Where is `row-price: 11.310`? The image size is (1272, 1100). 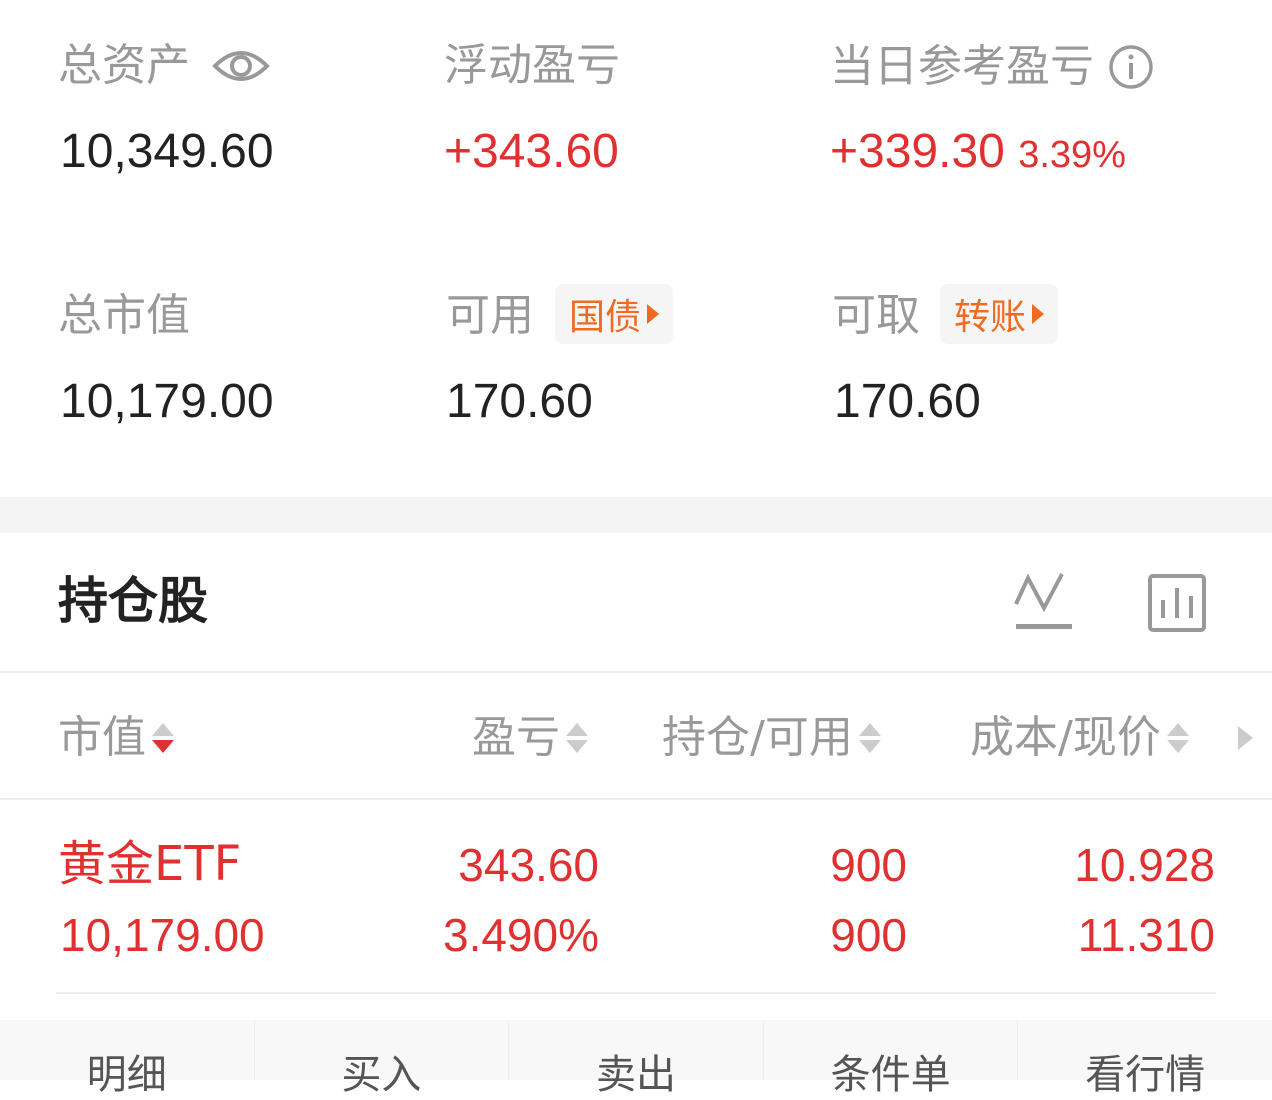 row-price: 11.310 is located at coordinates (1146, 935).